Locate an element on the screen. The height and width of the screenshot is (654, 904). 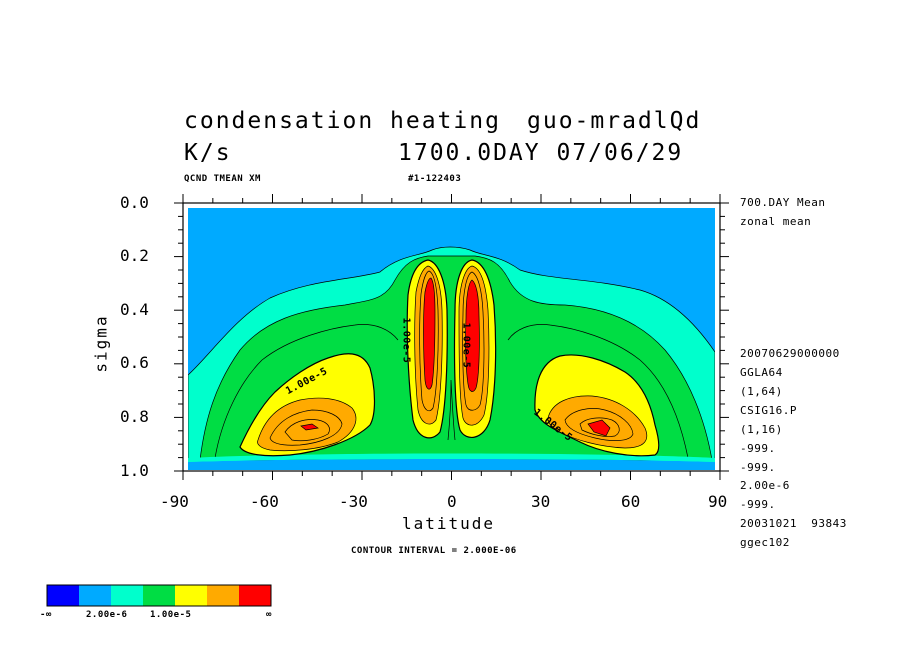
x-axis-label: latitude is located at coordinates (448, 523).